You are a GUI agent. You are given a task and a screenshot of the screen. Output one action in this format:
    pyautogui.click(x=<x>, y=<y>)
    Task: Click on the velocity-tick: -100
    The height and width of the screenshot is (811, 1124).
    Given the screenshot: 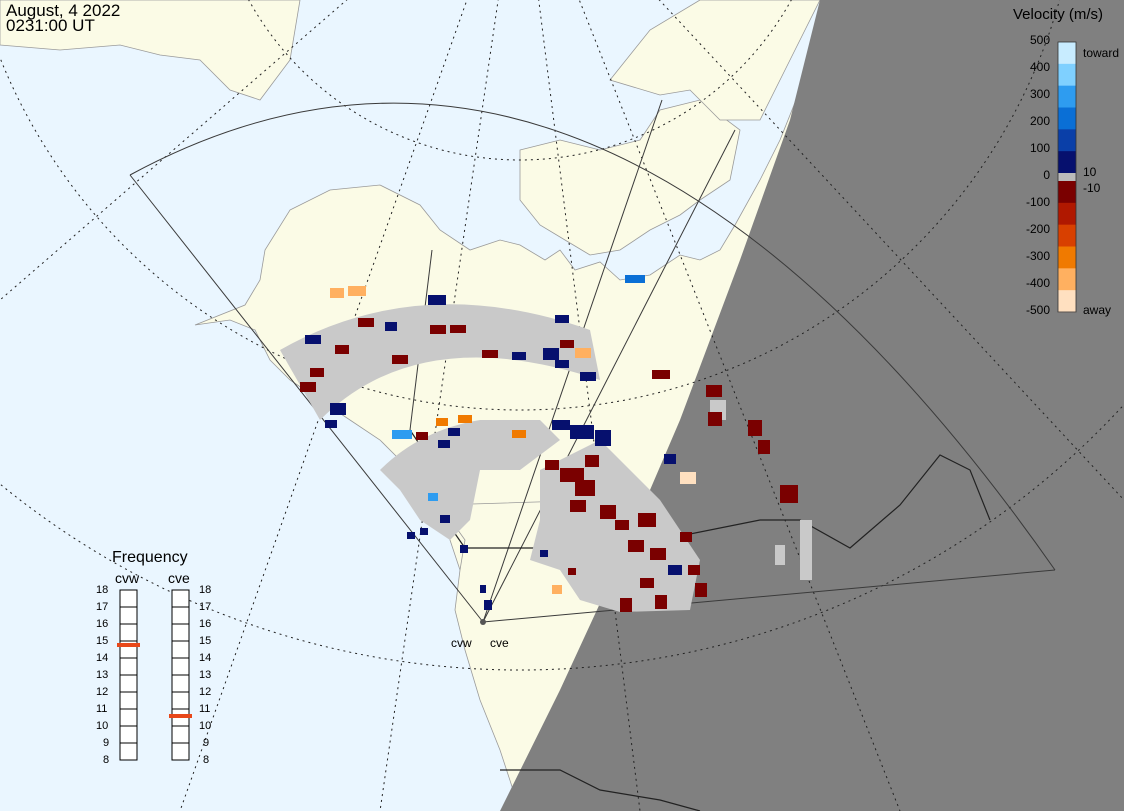 What is the action you would take?
    pyautogui.click(x=1037, y=202)
    